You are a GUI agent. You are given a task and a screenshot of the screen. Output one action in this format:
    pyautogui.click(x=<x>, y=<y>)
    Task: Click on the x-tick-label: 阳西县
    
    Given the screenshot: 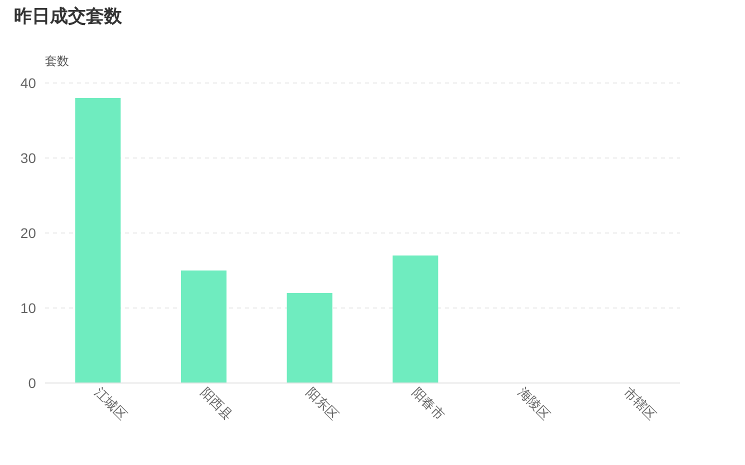 What is the action you would take?
    pyautogui.click(x=217, y=403)
    